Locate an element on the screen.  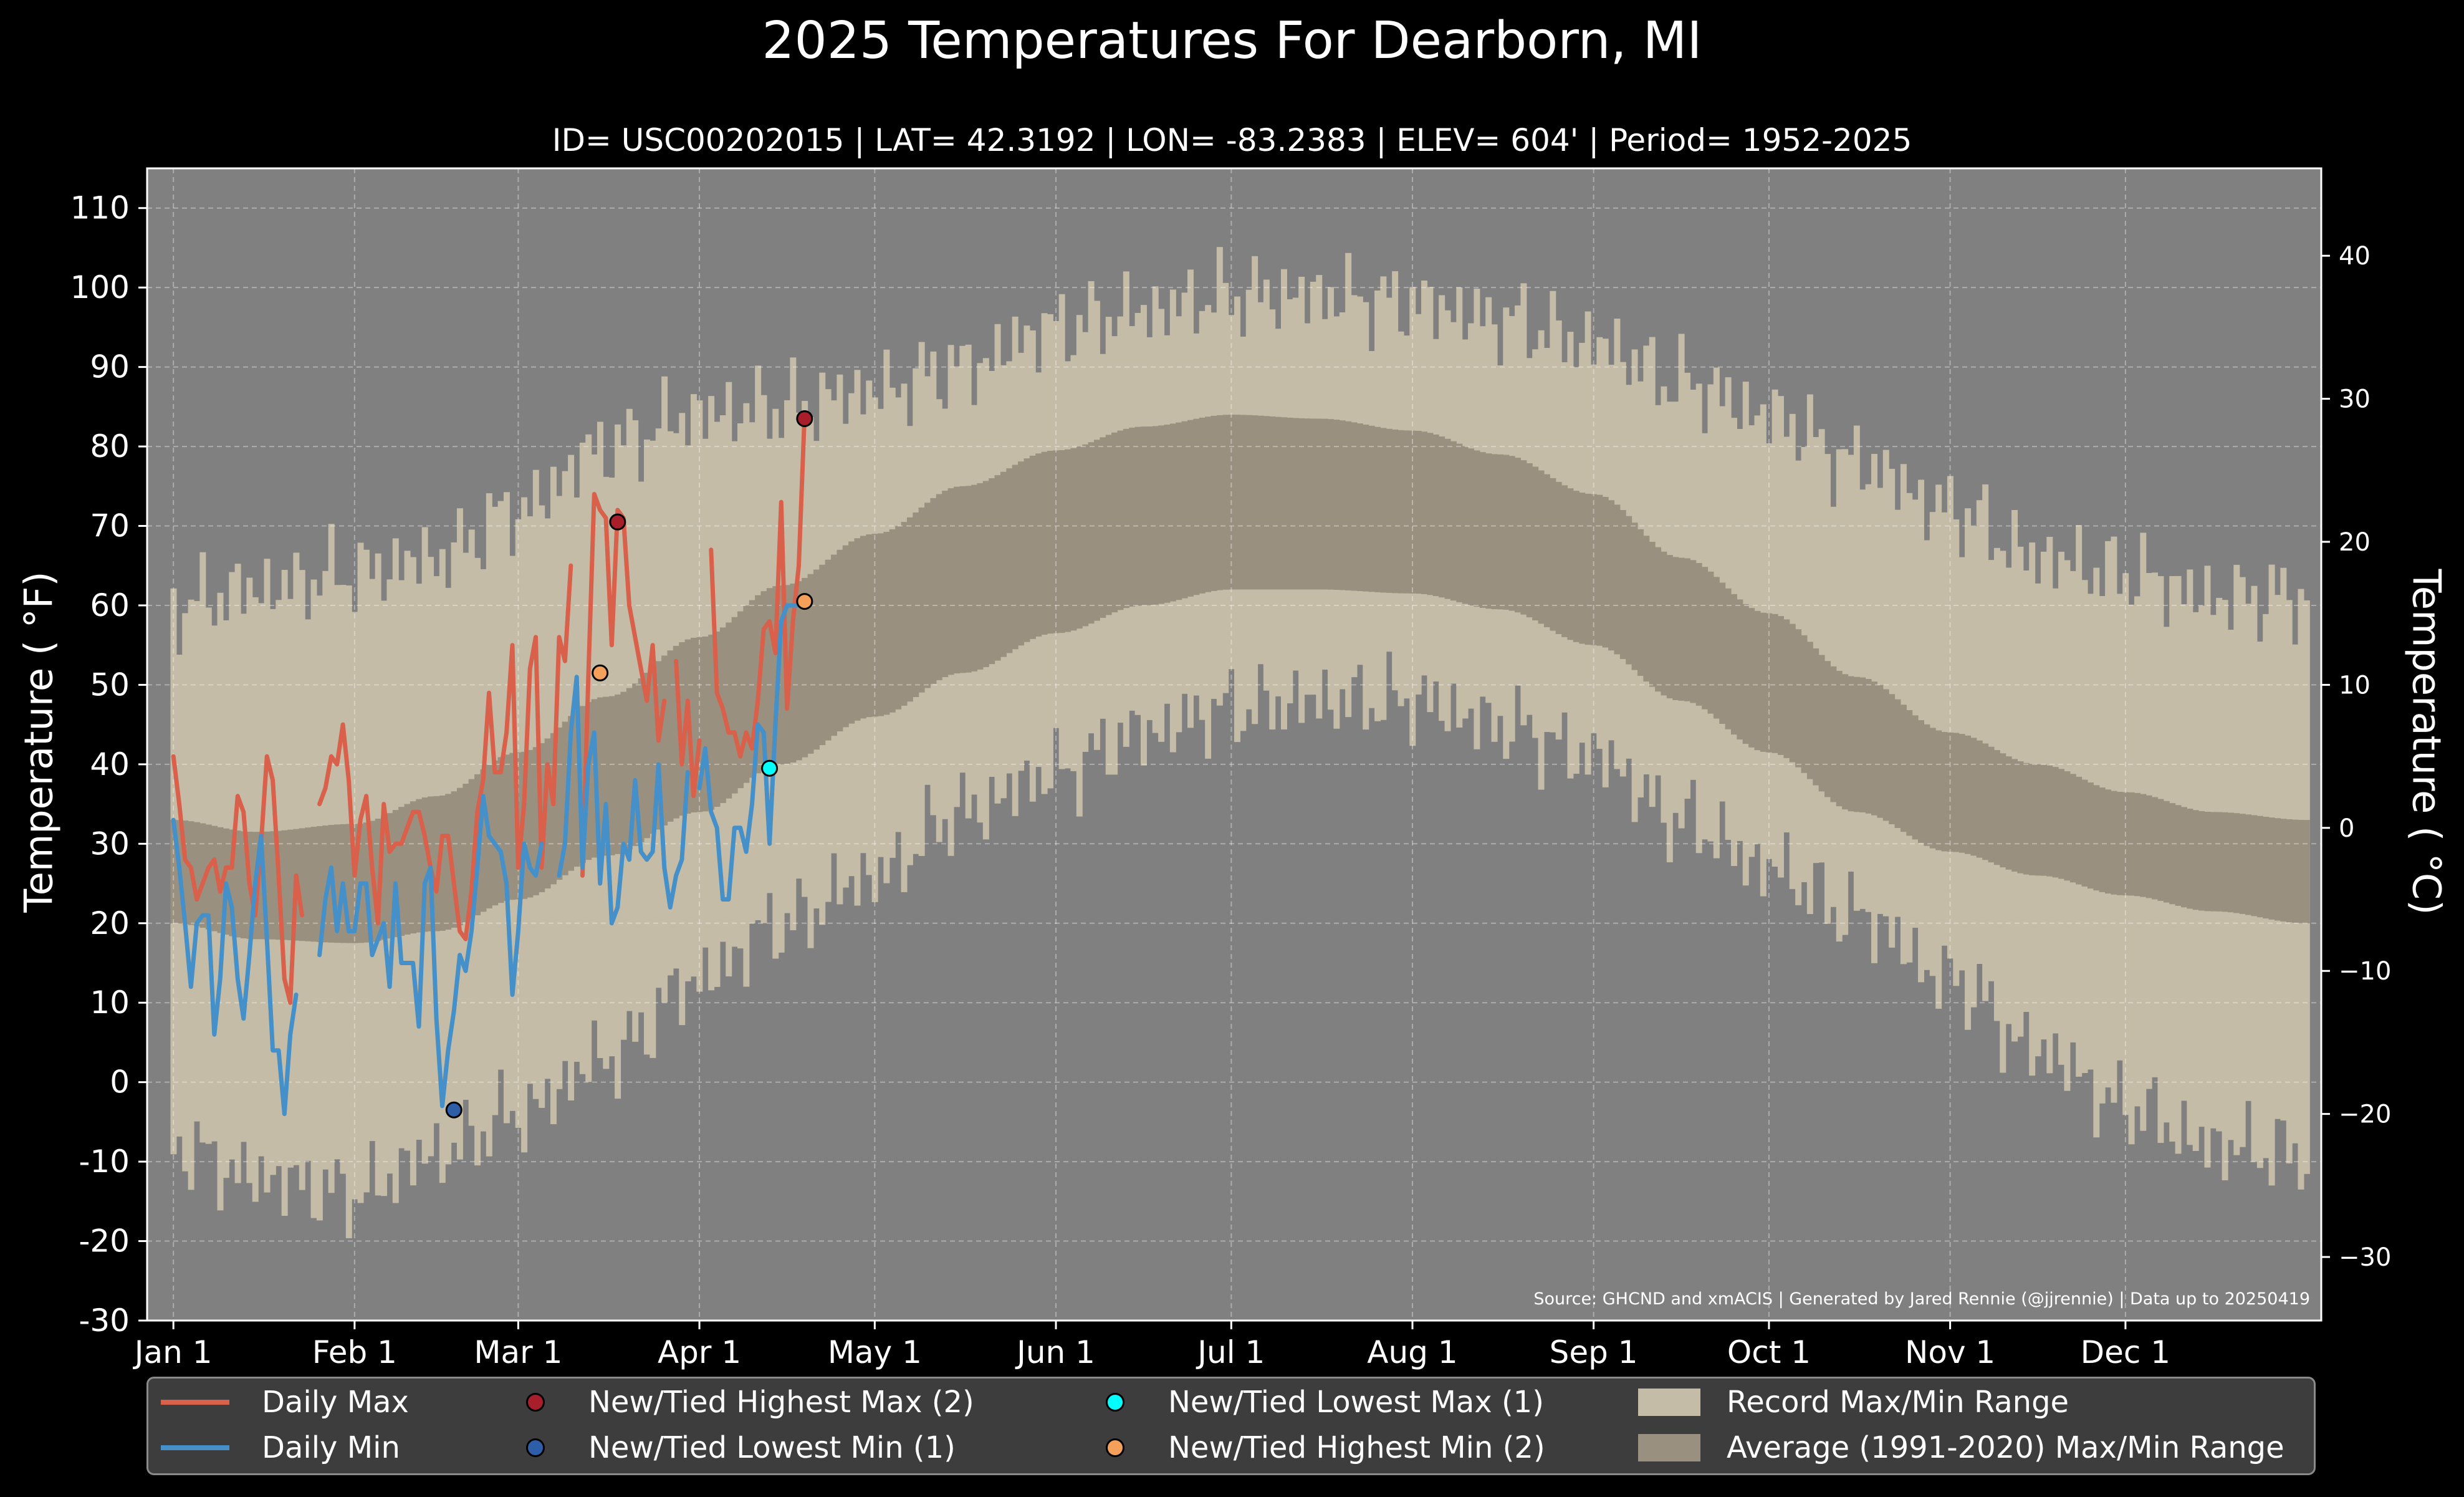
y-axis-left: -30 -20 -10 0 10 20 30 40 50 60 70 80 90 100 110 is located at coordinates (109, 764).